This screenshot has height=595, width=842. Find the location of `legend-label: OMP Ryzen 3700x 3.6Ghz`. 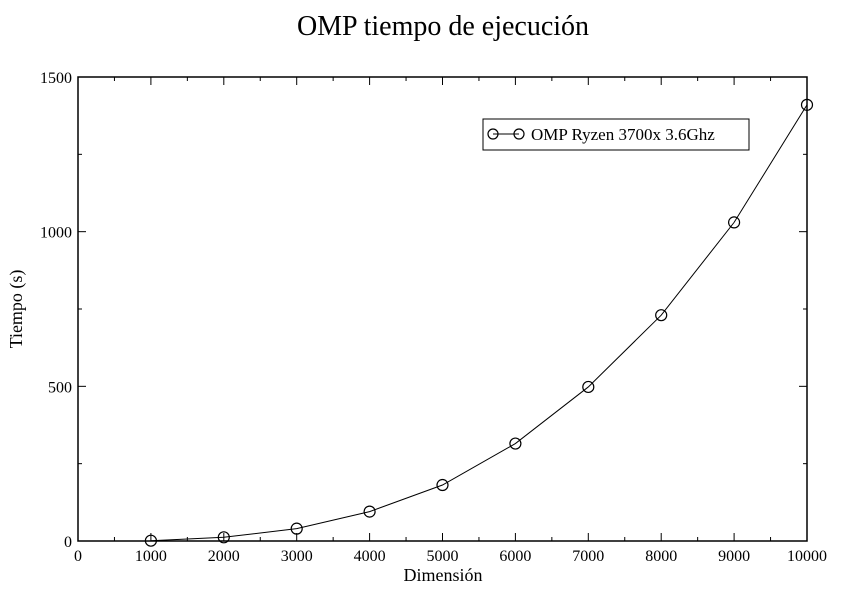

legend-label: OMP Ryzen 3700x 3.6Ghz is located at coordinates (623, 134).